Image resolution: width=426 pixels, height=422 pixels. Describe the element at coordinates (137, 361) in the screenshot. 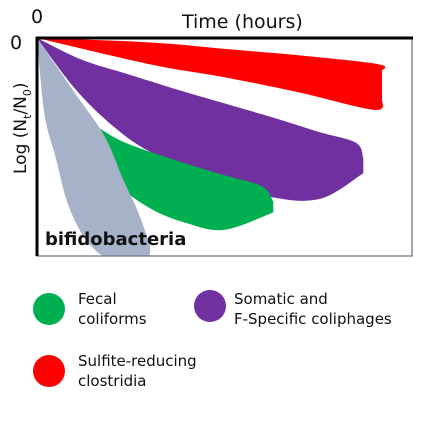

I see `legend-label-2-line-0: Sulfite-reducing` at that location.